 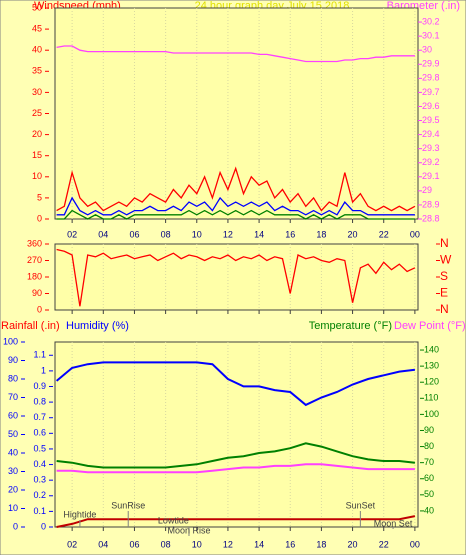 What do you see at coordinates (39, 464) in the screenshot?
I see `y-tick-label: 0.4` at bounding box center [39, 464].